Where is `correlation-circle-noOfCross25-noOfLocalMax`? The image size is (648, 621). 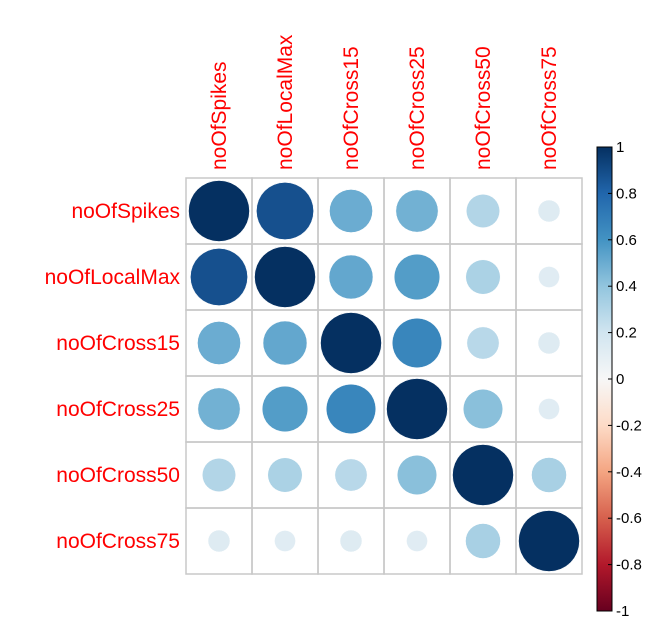
correlation-circle-noOfCross25-noOfLocalMax is located at coordinates (285, 409).